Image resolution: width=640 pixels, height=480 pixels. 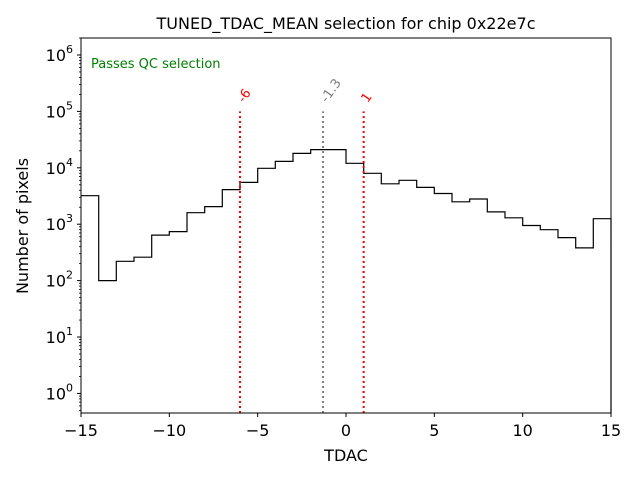 What do you see at coordinates (59, 167) in the screenshot?
I see `y-tick-label: 10⁴` at bounding box center [59, 167].